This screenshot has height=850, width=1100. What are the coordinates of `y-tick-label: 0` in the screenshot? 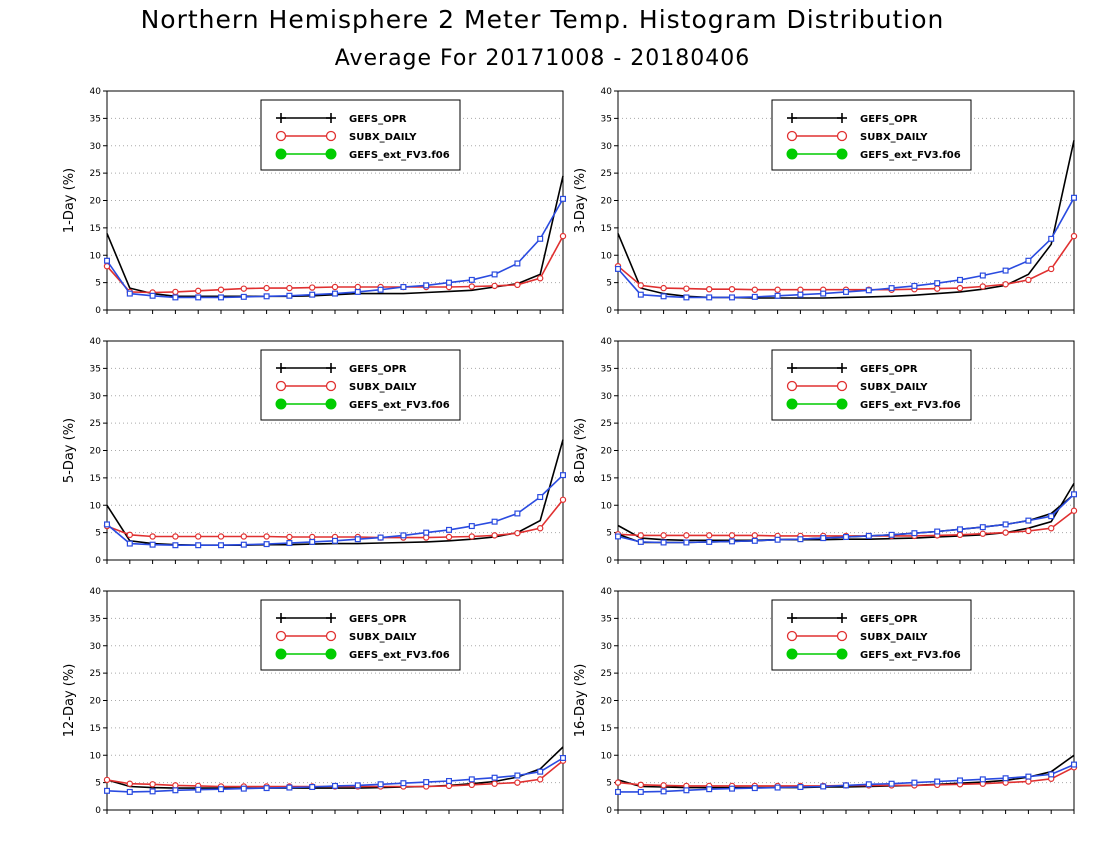 It's located at (609, 311).